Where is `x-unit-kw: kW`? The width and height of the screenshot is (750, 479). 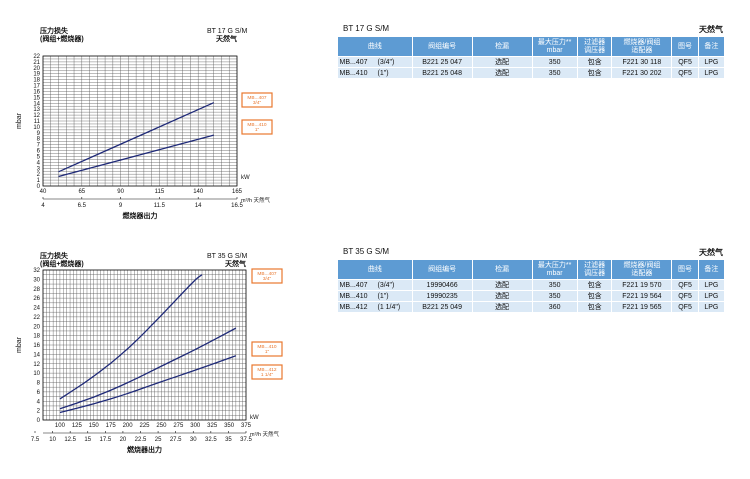
x-unit-kw: kW is located at coordinates (254, 418).